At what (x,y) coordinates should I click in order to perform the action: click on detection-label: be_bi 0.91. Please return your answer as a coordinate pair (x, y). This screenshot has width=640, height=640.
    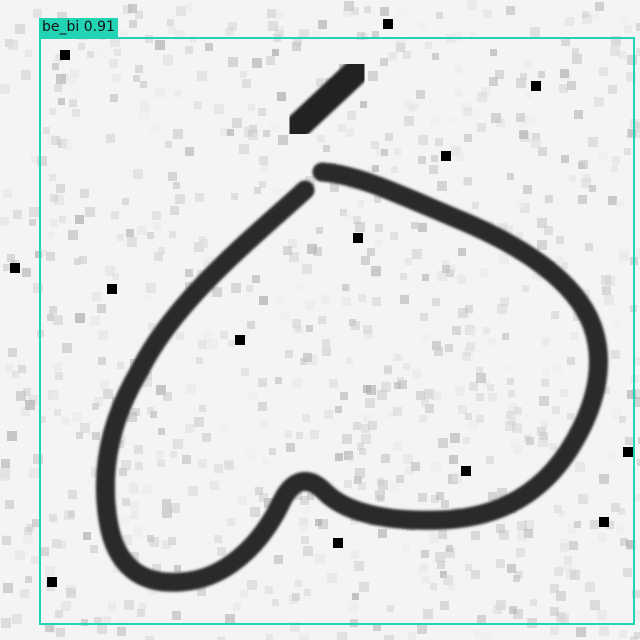
    Looking at the image, I should click on (78, 27).